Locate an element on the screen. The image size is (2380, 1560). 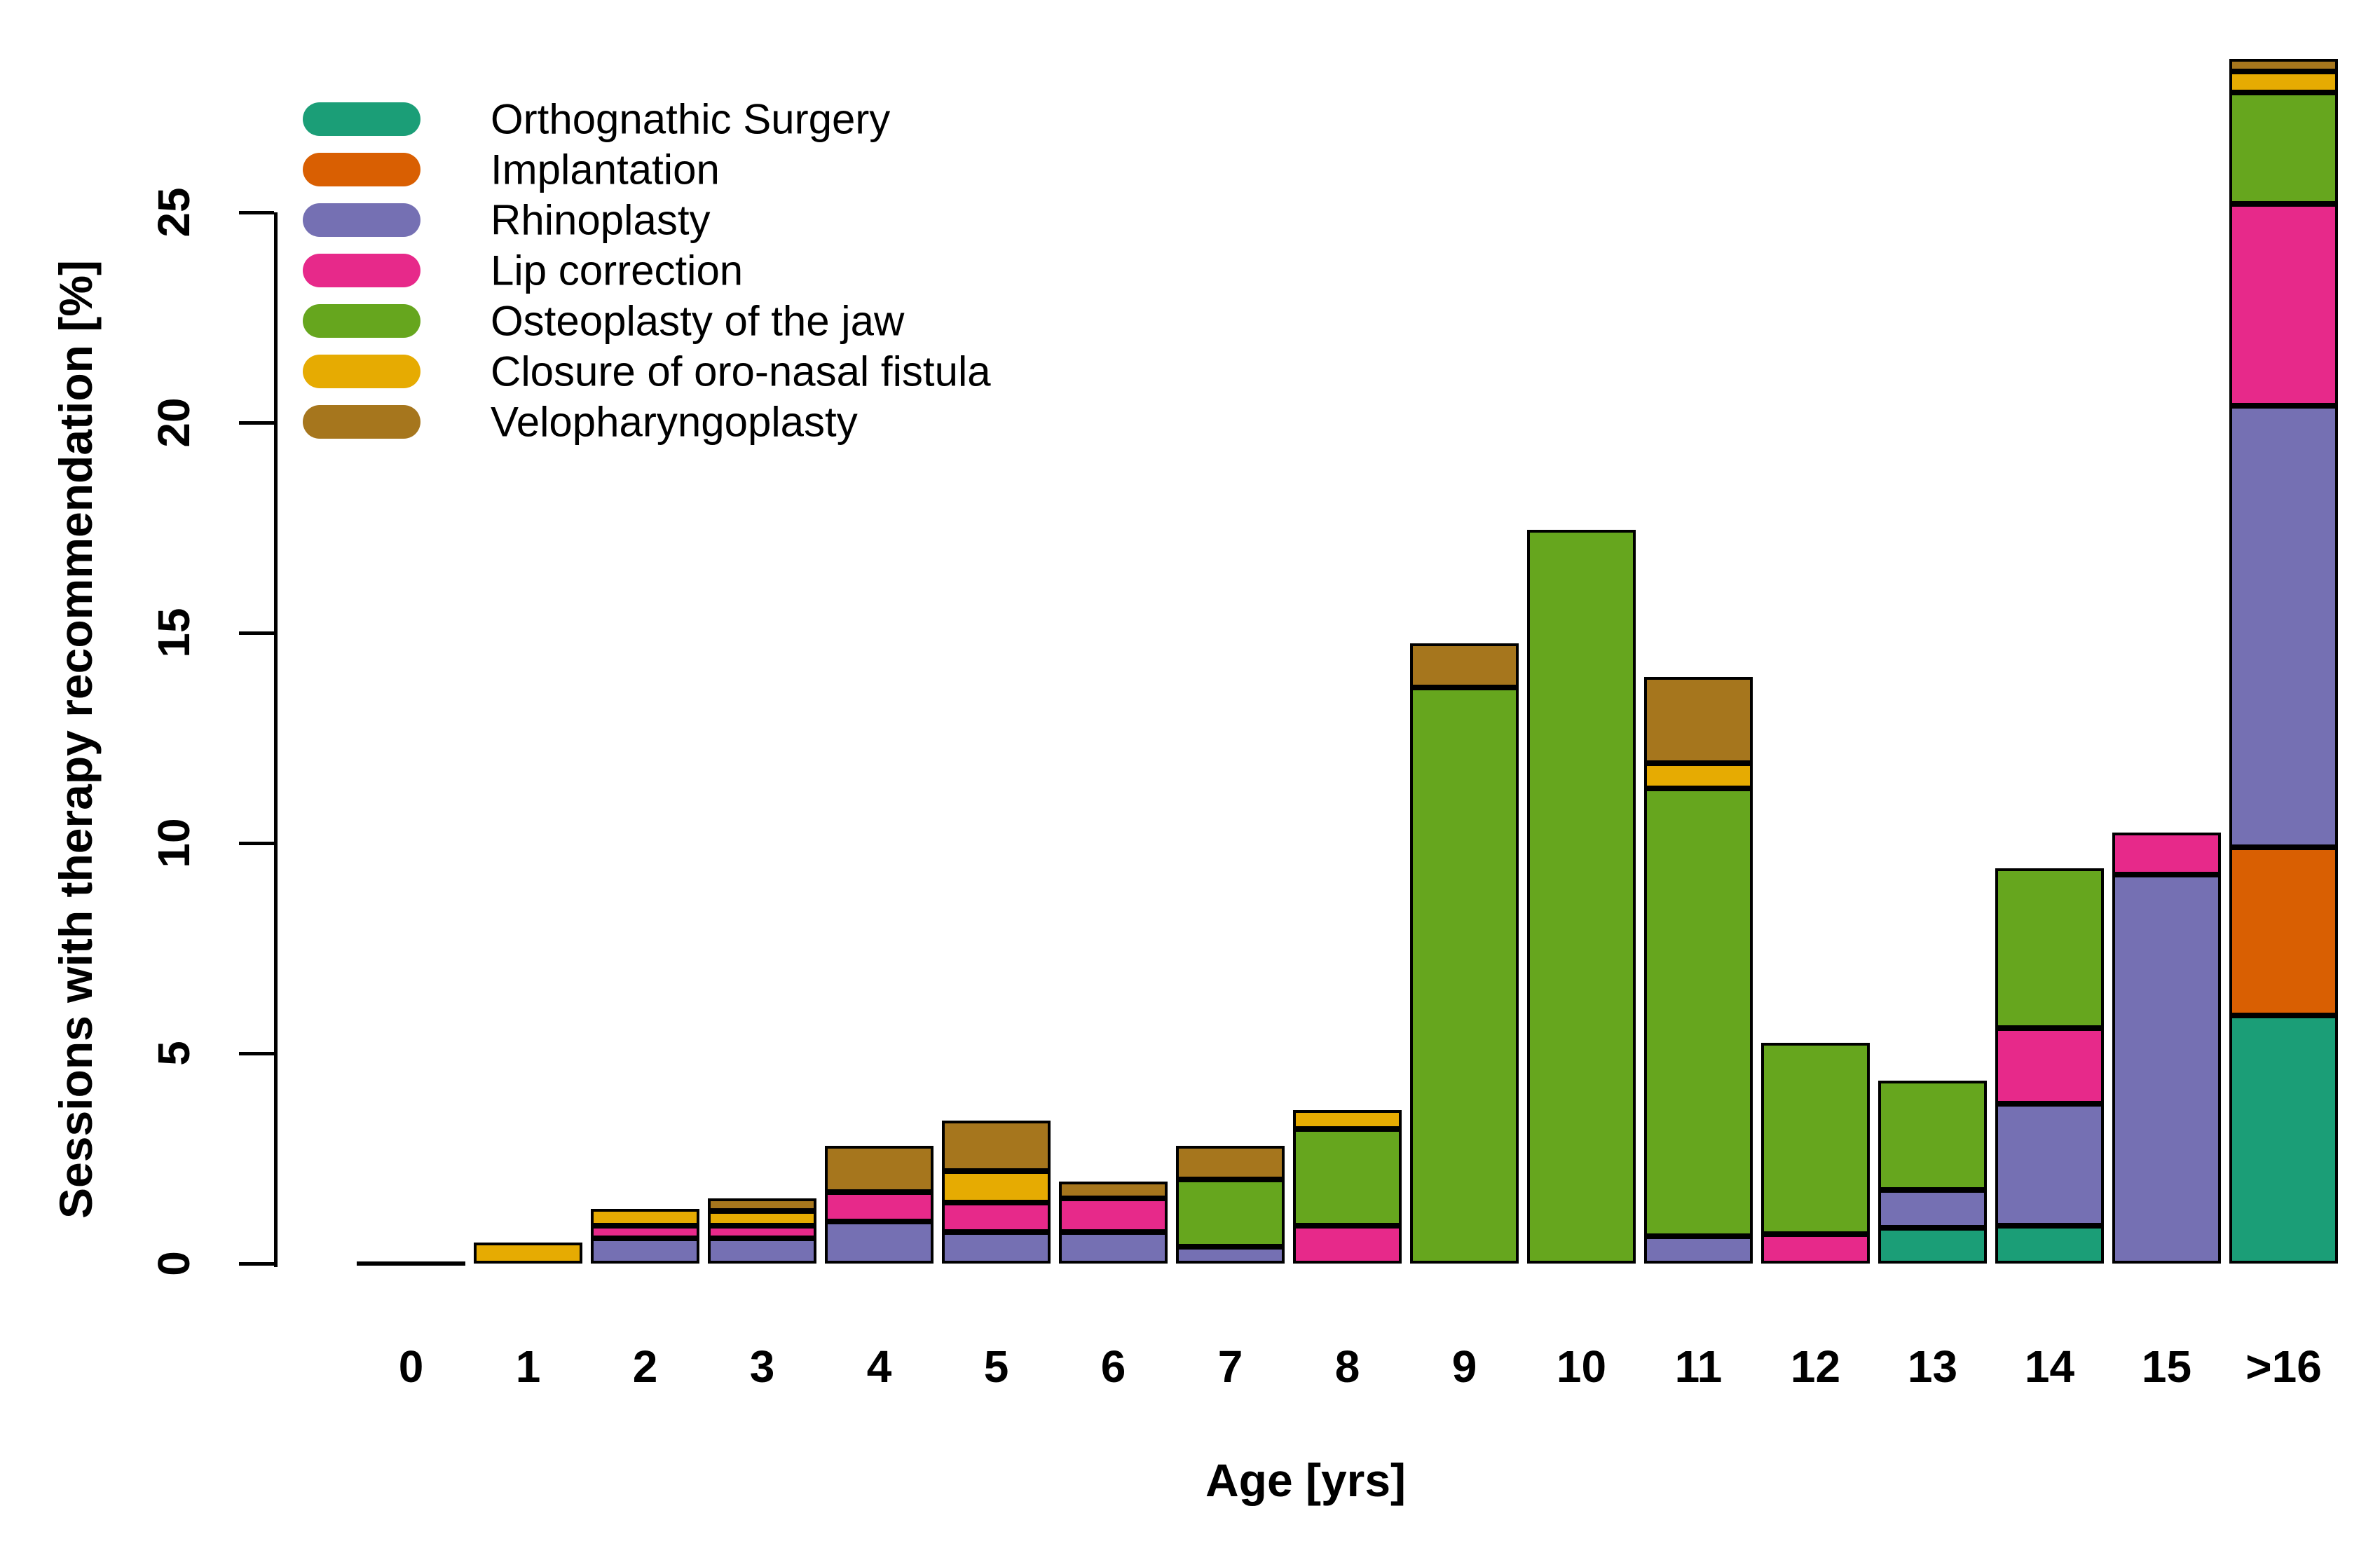
x-tick-label-age-5: 5 is located at coordinates (996, 1366).